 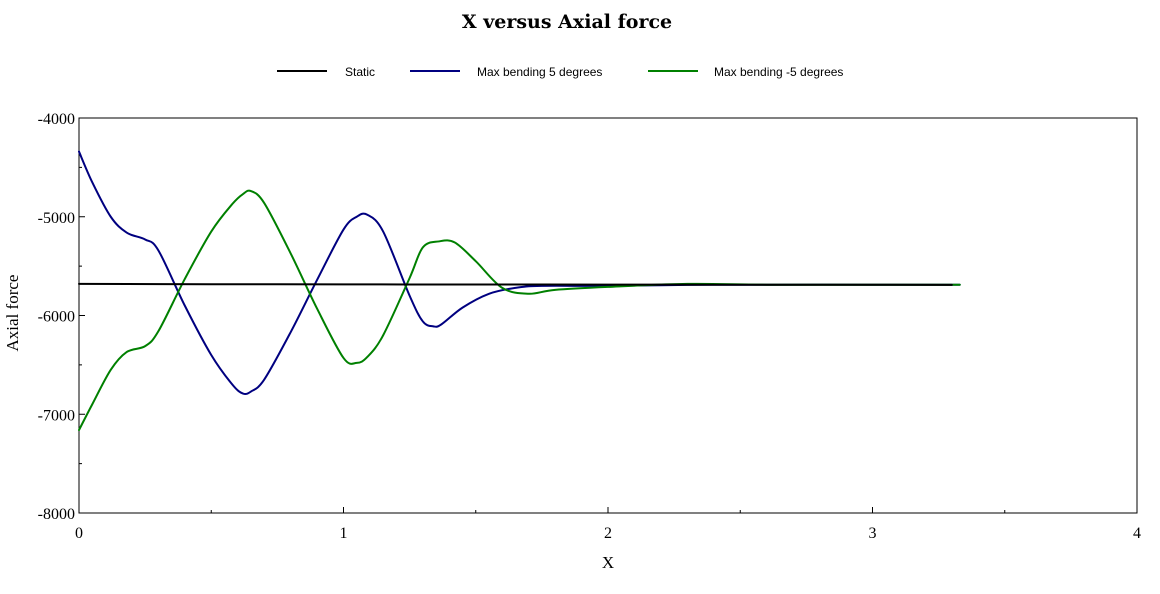 What do you see at coordinates (539, 72) in the screenshot?
I see `legend-label-1: Max bending 5 degrees` at bounding box center [539, 72].